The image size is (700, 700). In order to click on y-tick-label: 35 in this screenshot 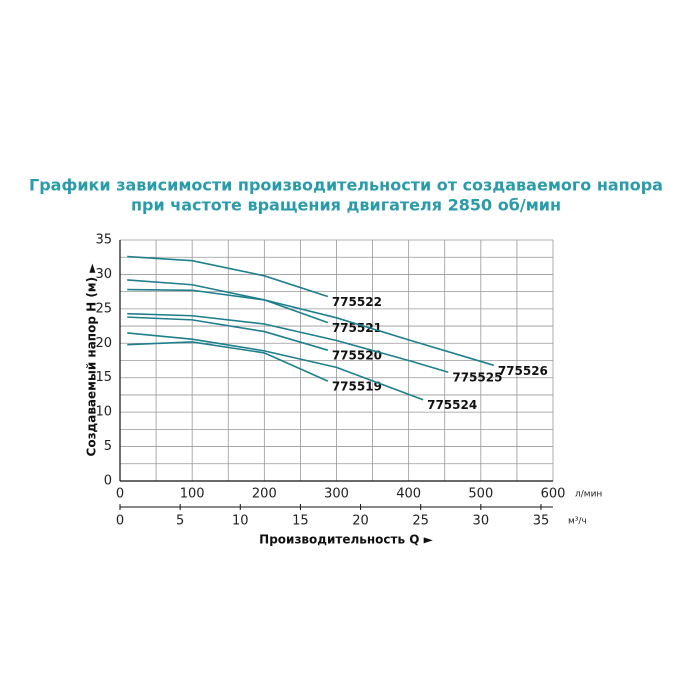, I will do `click(103, 240)`.